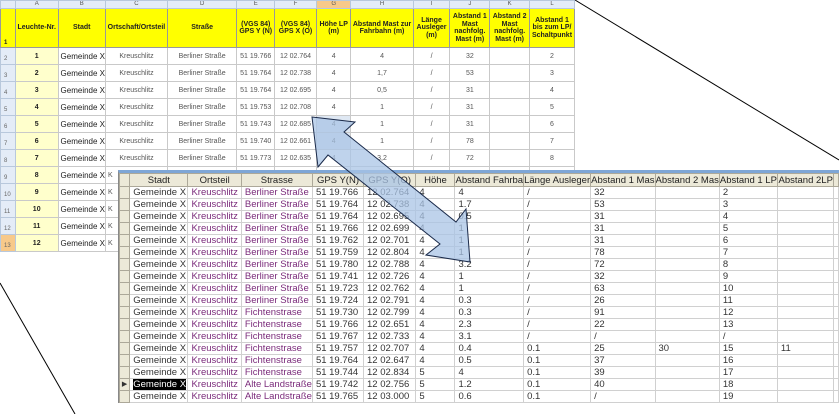 The image size is (839, 414). I want to click on grid-cell: 51 19.766, so click(338, 324).